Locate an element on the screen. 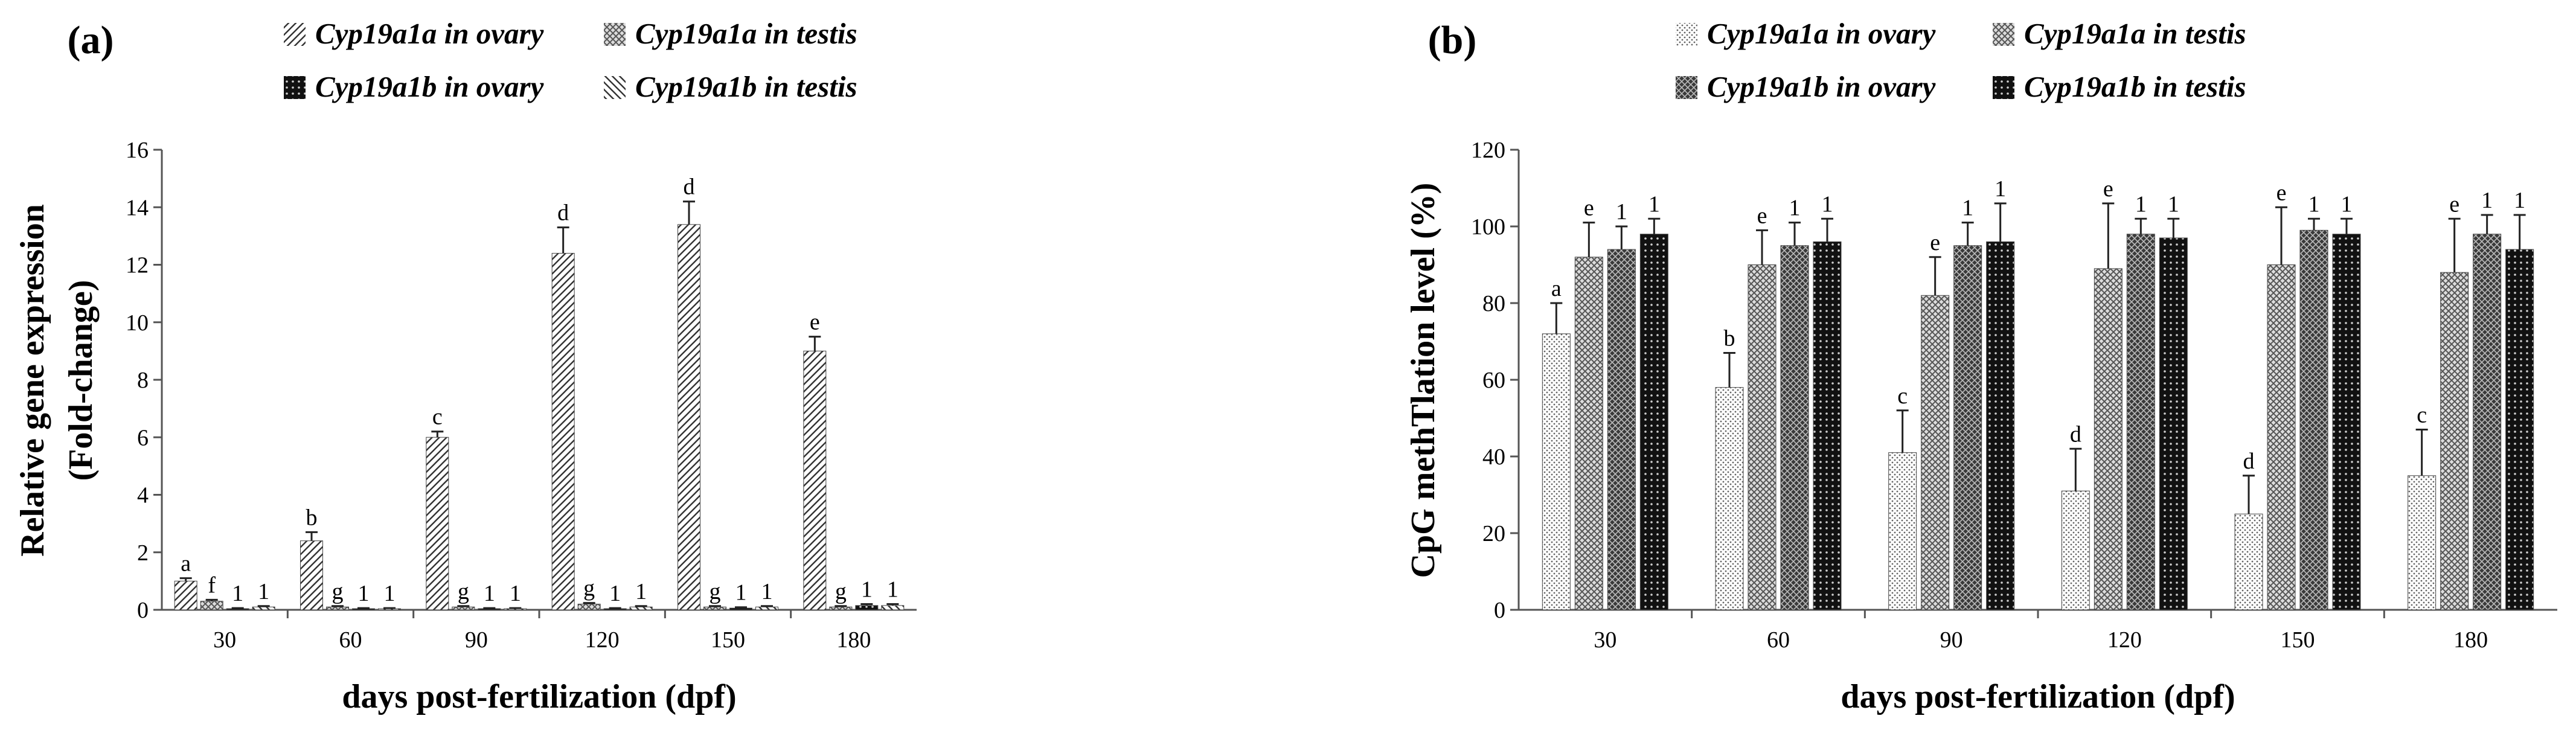  legend-entry: Cyp19a1b in testis is located at coordinates (746, 86).